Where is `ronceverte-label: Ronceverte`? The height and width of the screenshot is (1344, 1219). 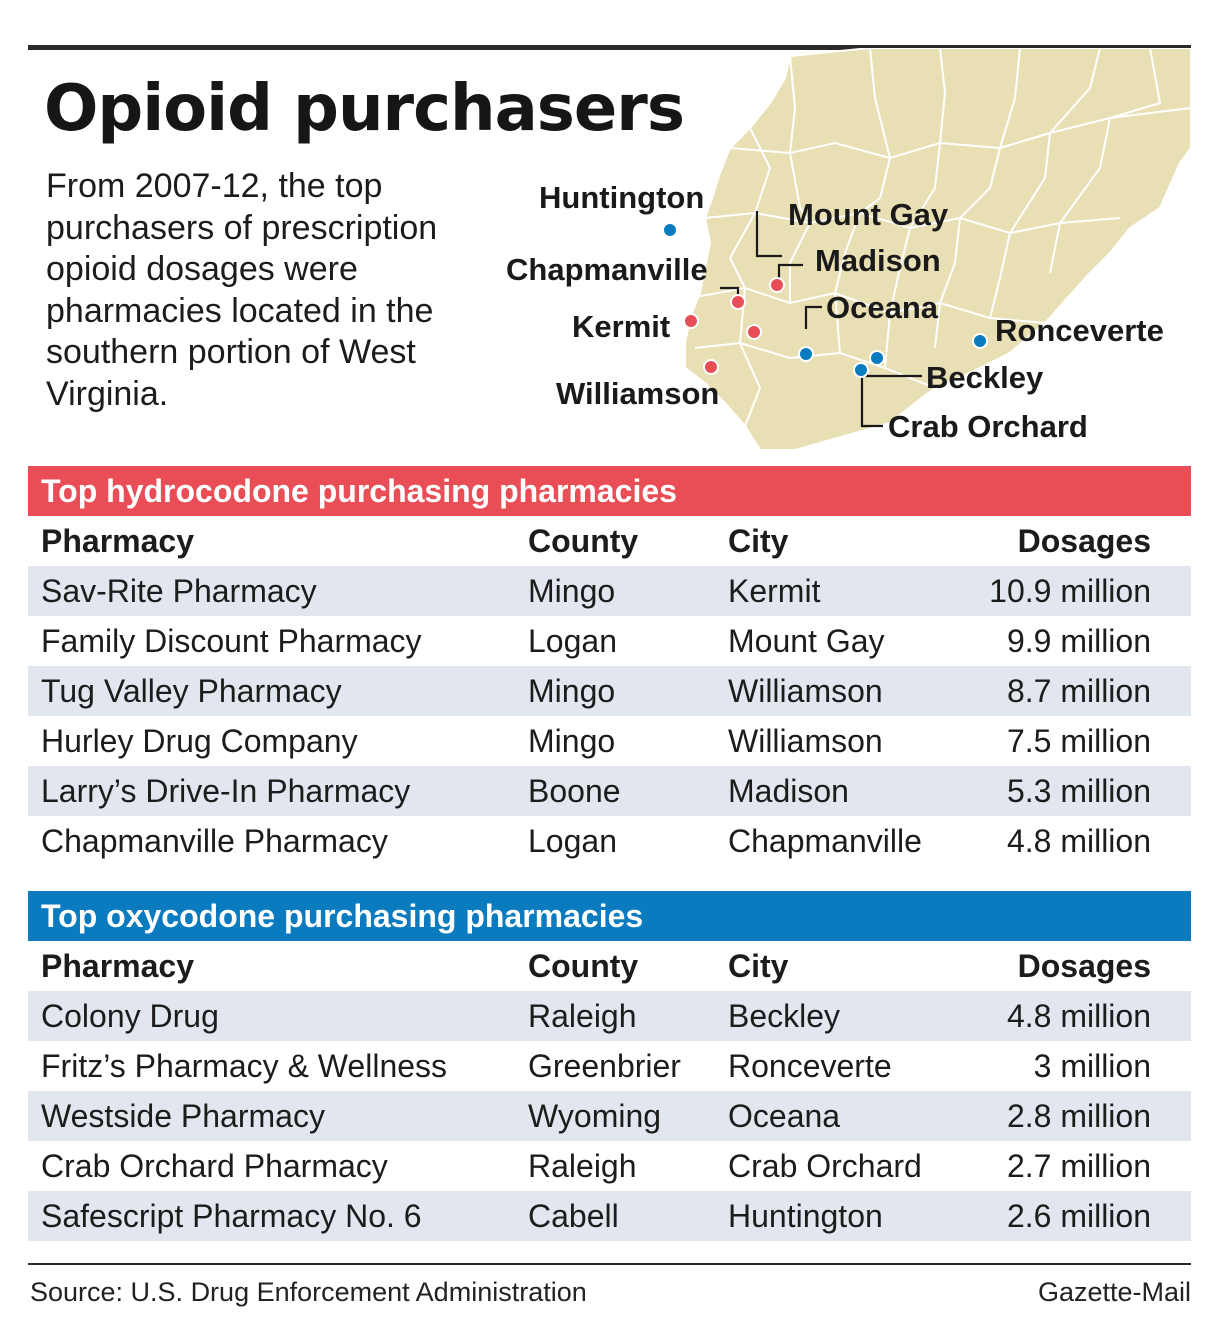 ronceverte-label: Ronceverte is located at coordinates (1079, 330).